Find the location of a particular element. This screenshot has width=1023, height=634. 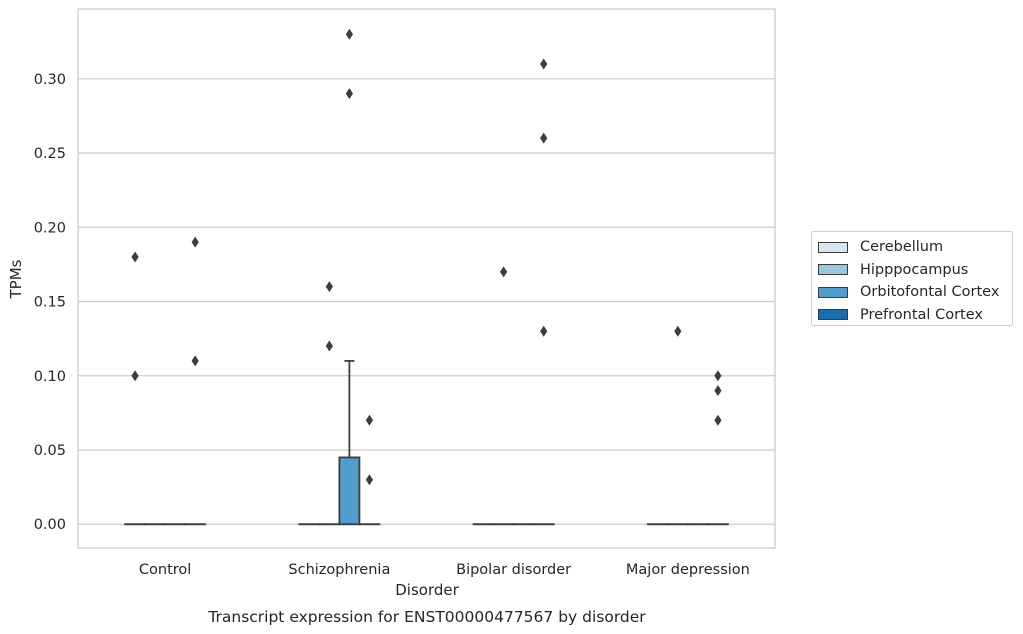

y-tick-label: 0.05 is located at coordinates (50, 451).